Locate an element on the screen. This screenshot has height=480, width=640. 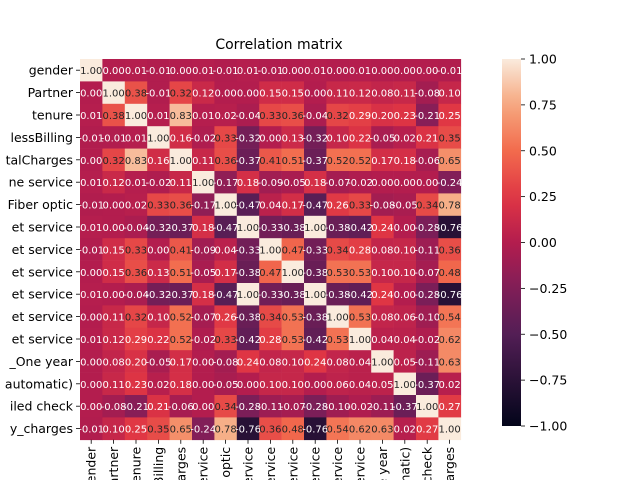
colorbar-tick-label: 0.25 is located at coordinates (543, 196).